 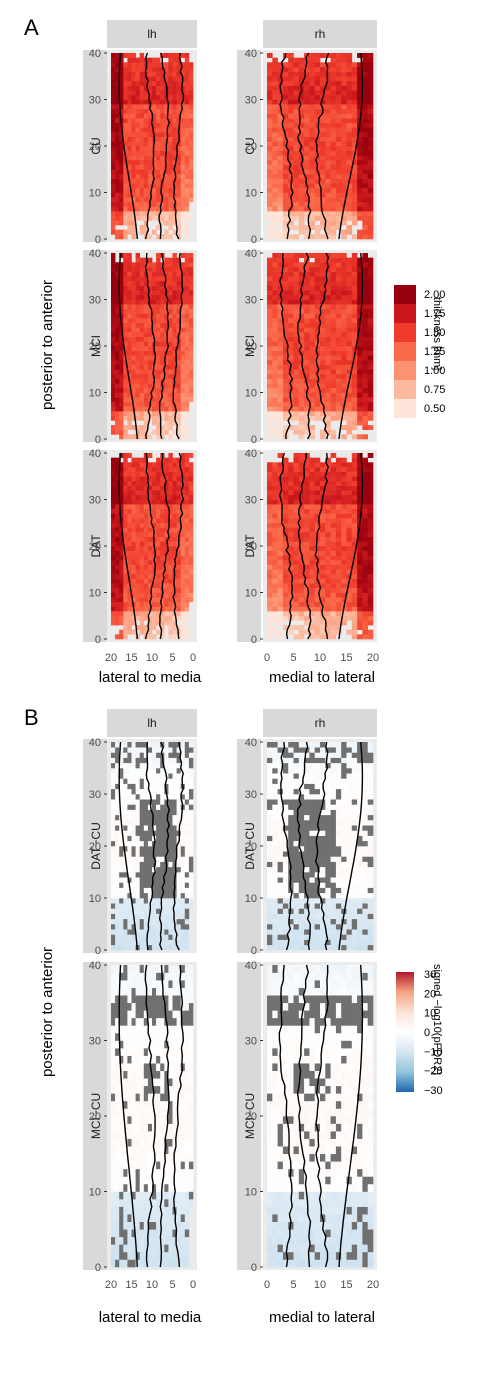 I want to click on row-label-dat-lh: DAT, so click(x=96, y=546).